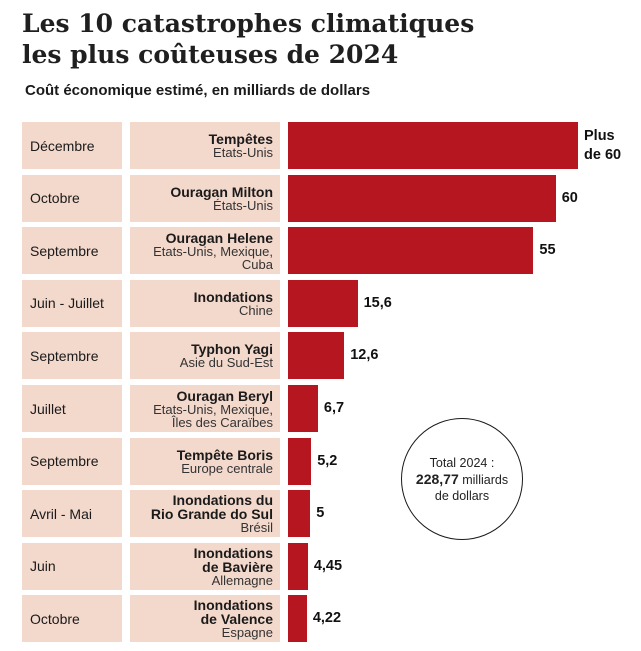 The image size is (641, 651). I want to click on event-place: États-Unis, so click(243, 205).